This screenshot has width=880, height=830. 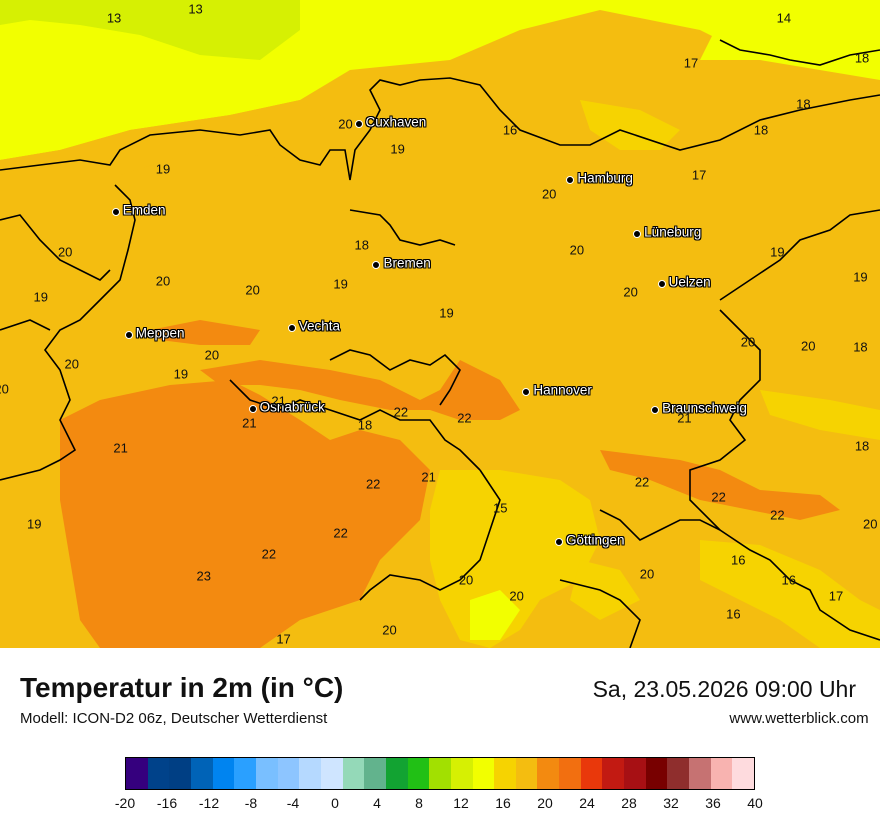 What do you see at coordinates (605, 178) in the screenshot?
I see `city-label: Hamburg` at bounding box center [605, 178].